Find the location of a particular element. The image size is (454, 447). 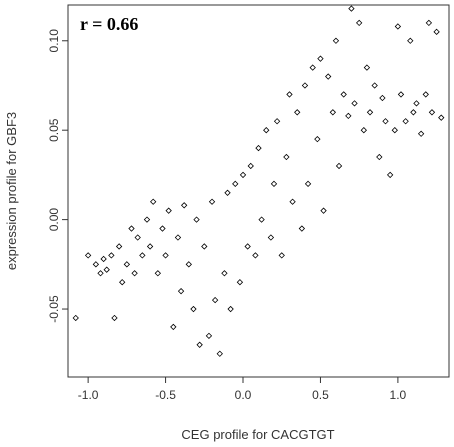

x-axis: -1.0 -0.5 0.0 0.5 1.0 is located at coordinates (242, 389).